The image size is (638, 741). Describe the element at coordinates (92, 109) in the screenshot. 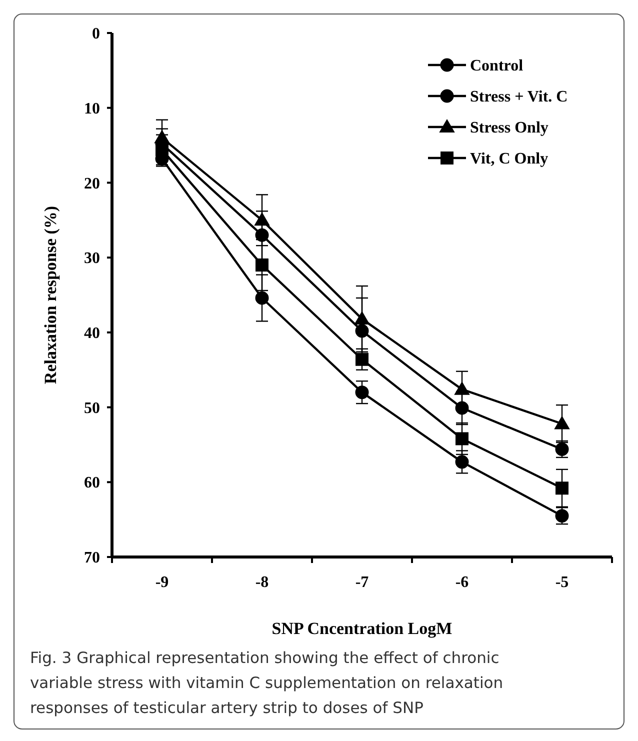

I see `y-tick-label: 10` at that location.